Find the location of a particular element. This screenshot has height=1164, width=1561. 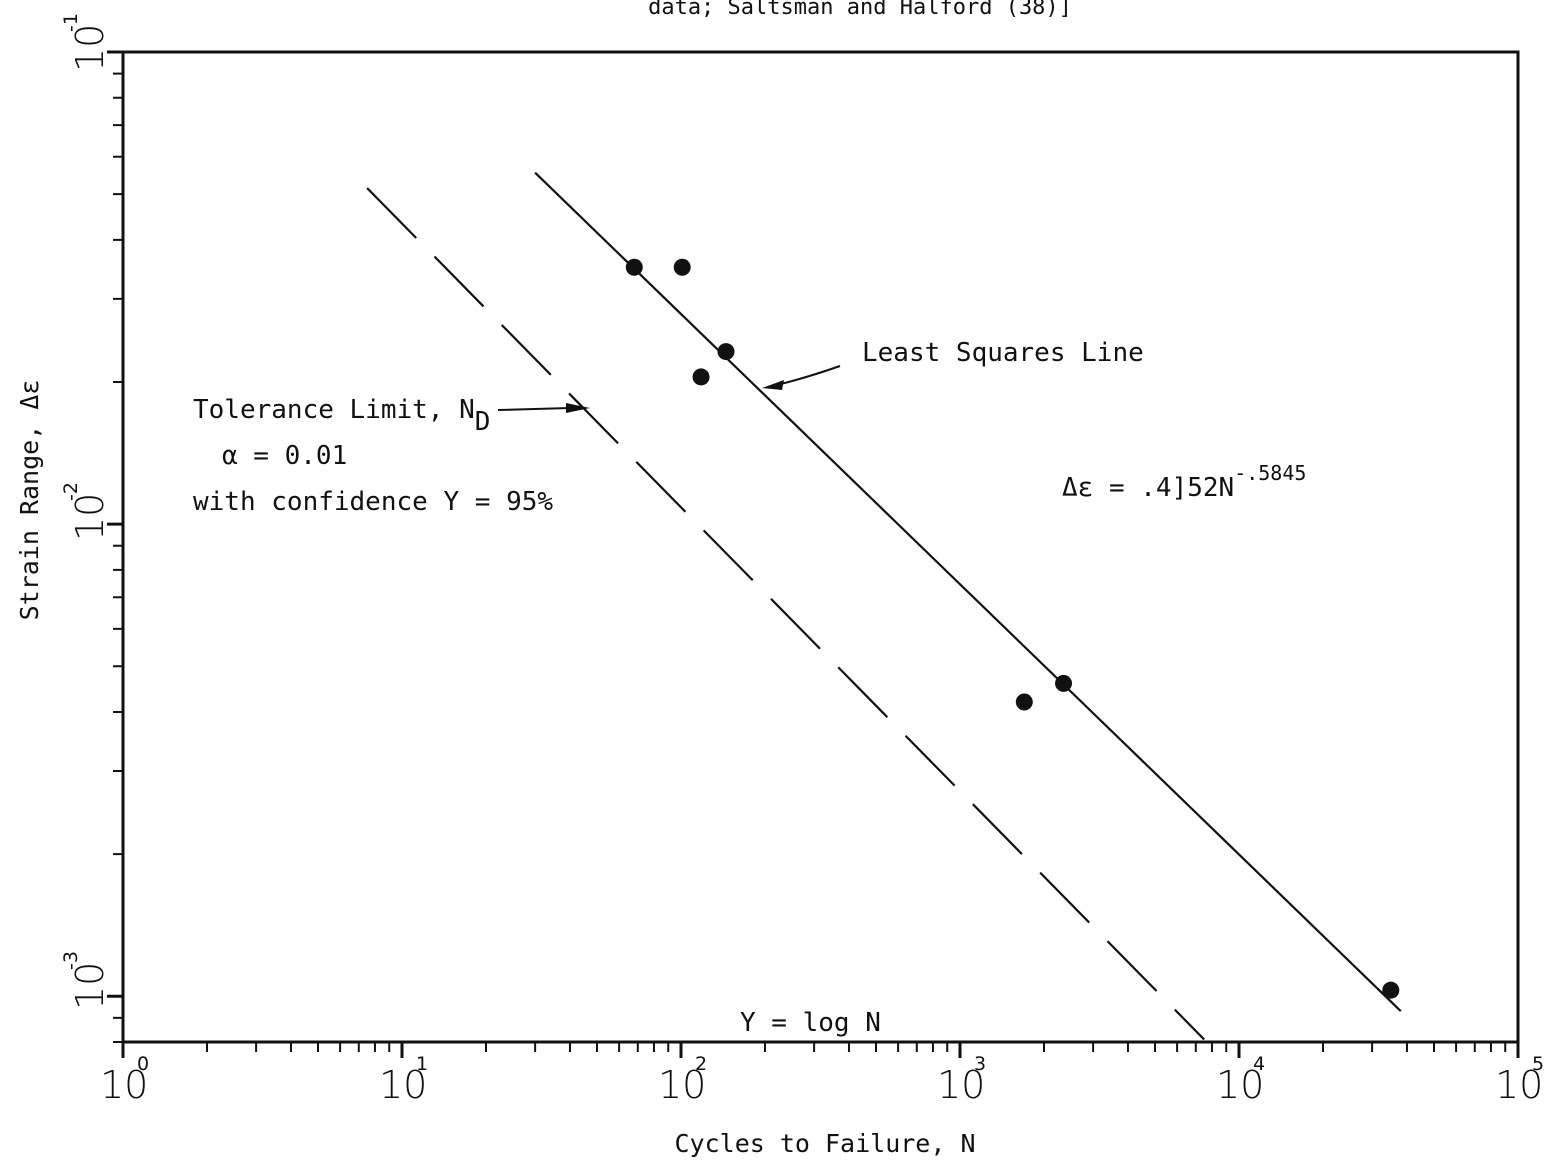

chart-title: data; Saltsman and Halford (38)] is located at coordinates (860, 10).